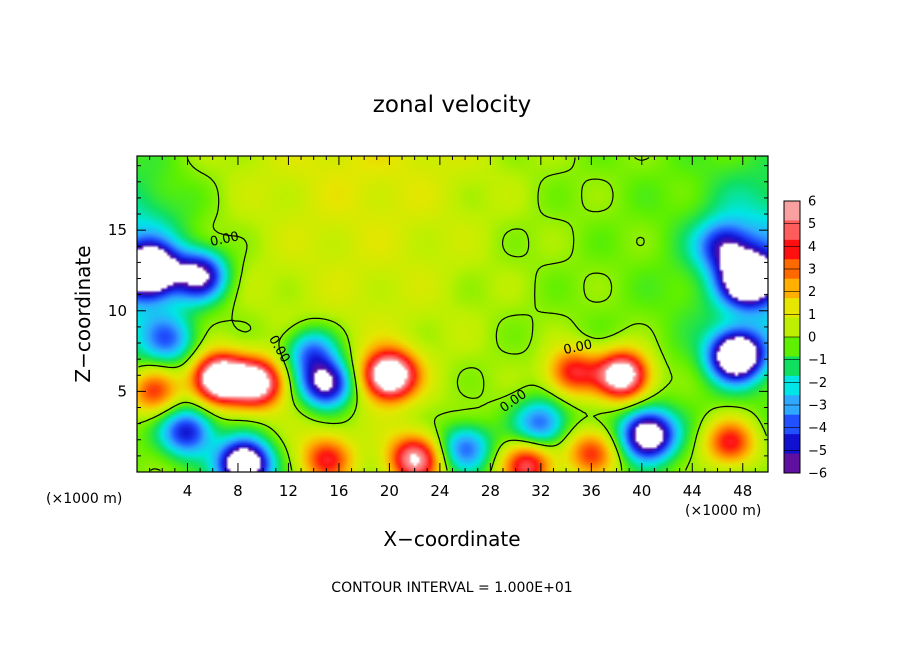 Image resolution: width=904 pixels, height=654 pixels. Describe the element at coordinates (83, 313) in the screenshot. I see `y-axis-label: Z−coordinate` at that location.